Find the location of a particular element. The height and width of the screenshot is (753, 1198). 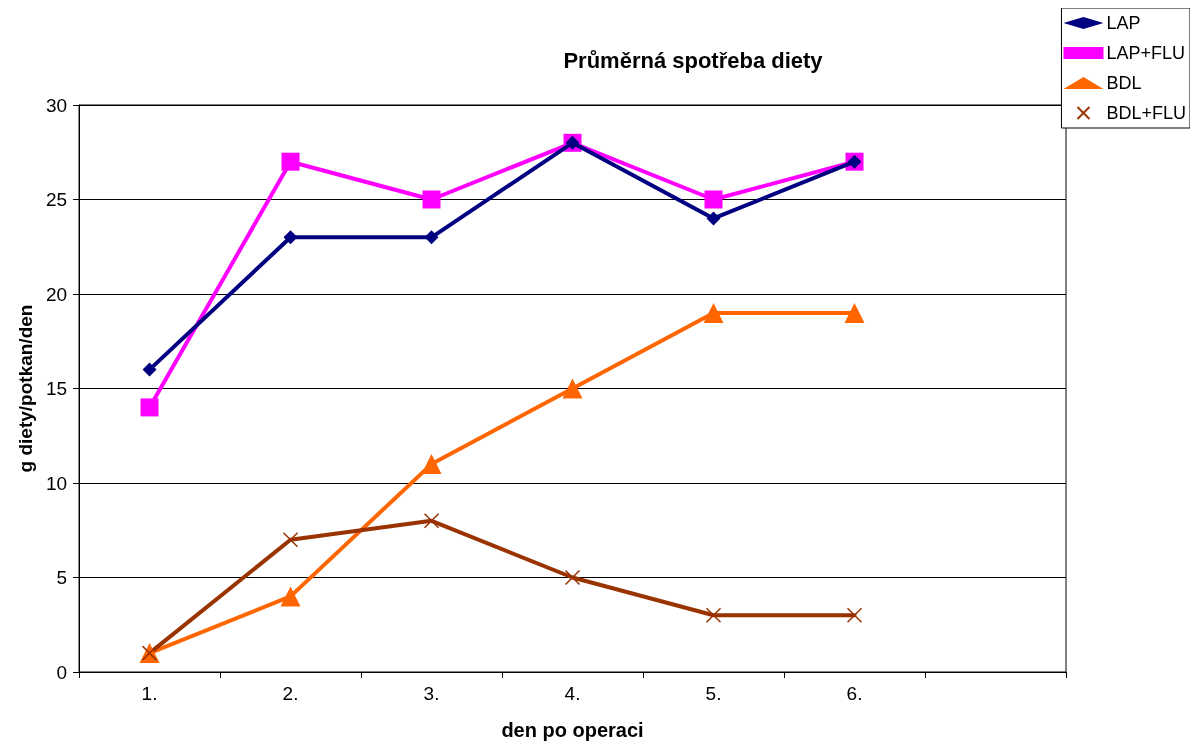

y-tick-label: 30 is located at coordinates (56, 105).